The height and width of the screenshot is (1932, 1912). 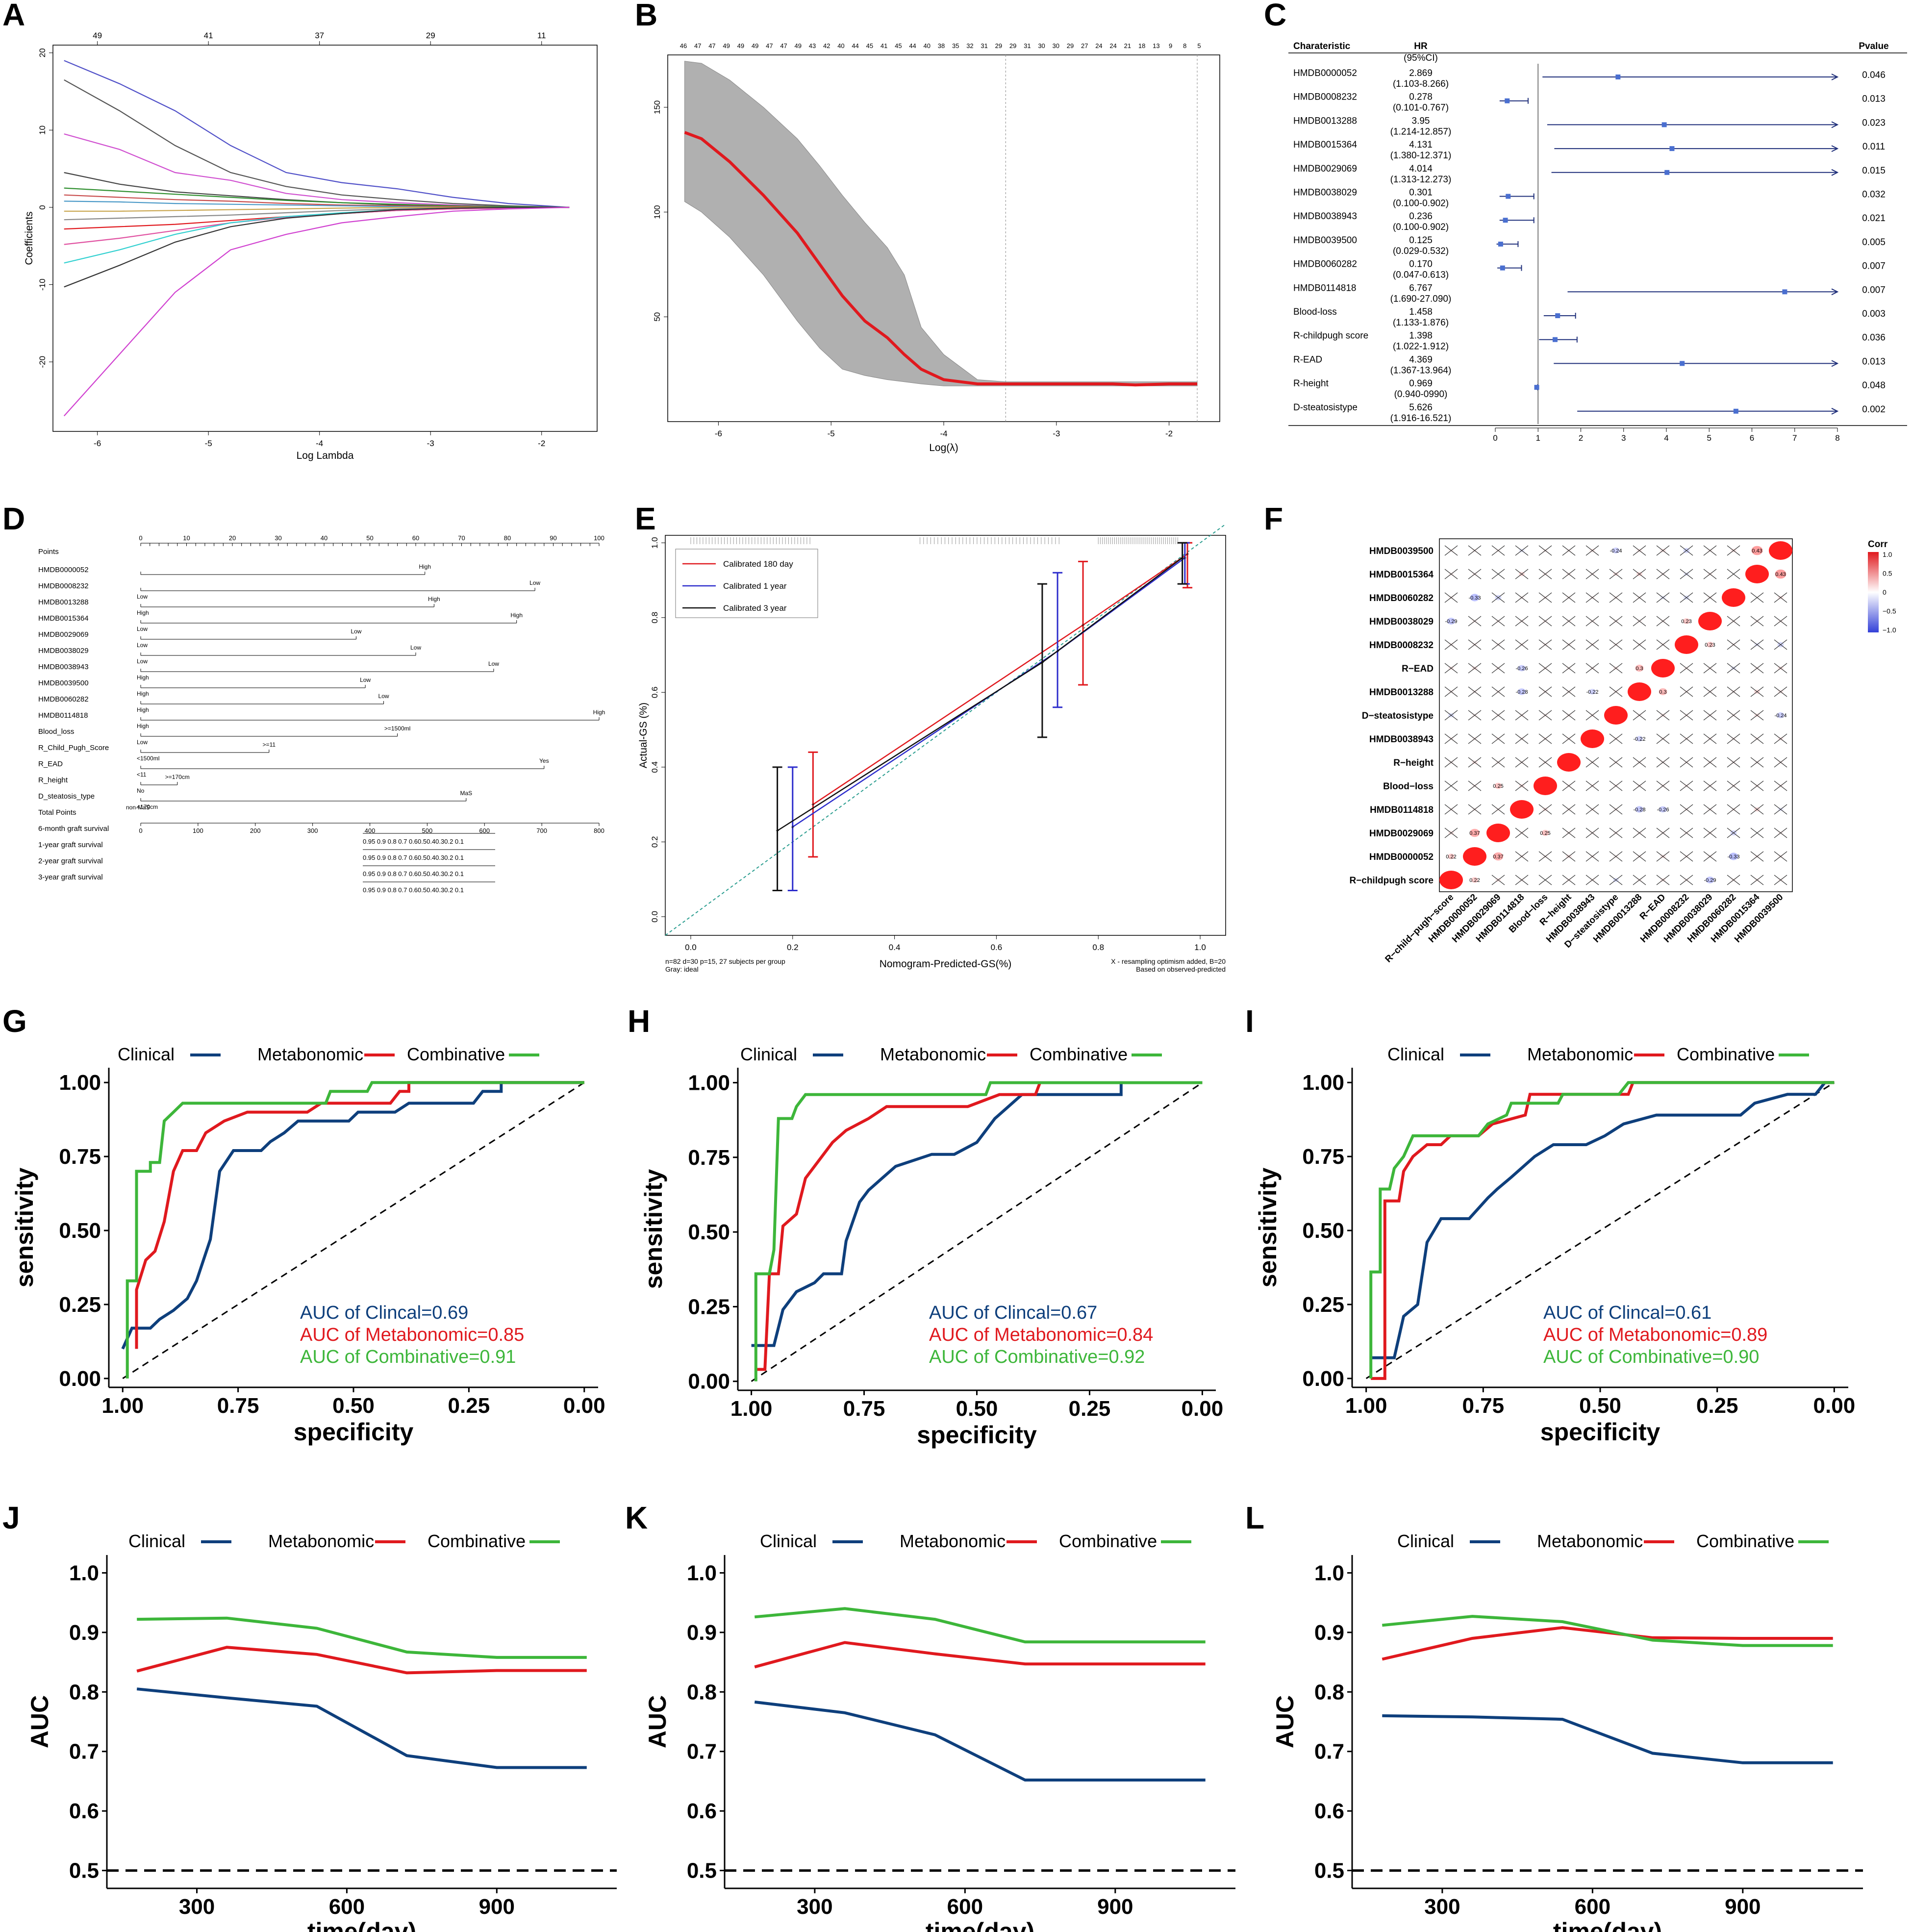 What do you see at coordinates (484, 830) in the screenshot?
I see `nomo-total-tick-label: 600` at bounding box center [484, 830].